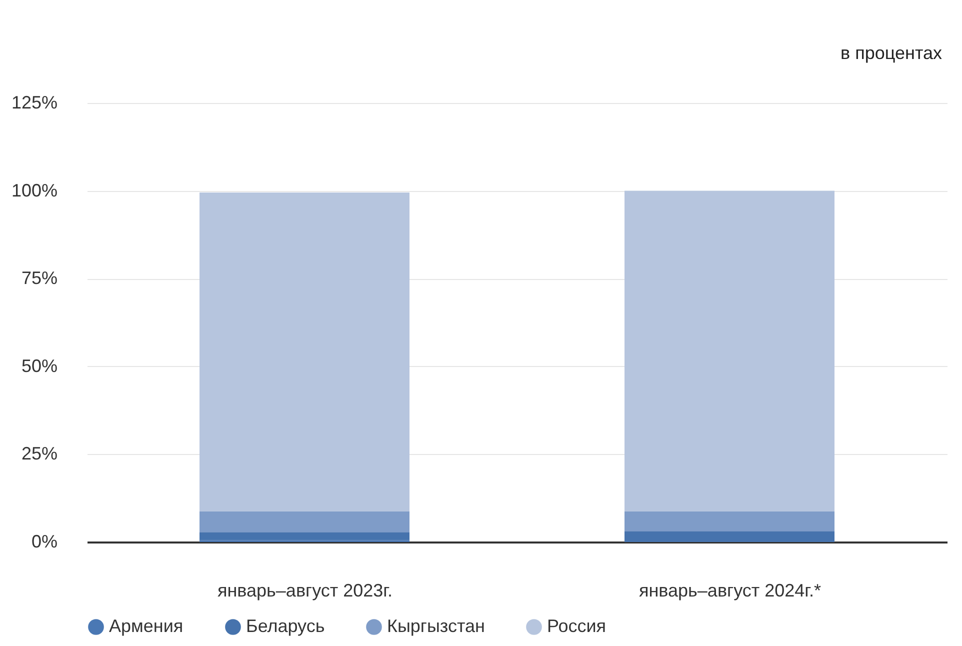 The image size is (962, 646). Describe the element at coordinates (285, 626) in the screenshot. I see `legend-label: Беларусь` at that location.